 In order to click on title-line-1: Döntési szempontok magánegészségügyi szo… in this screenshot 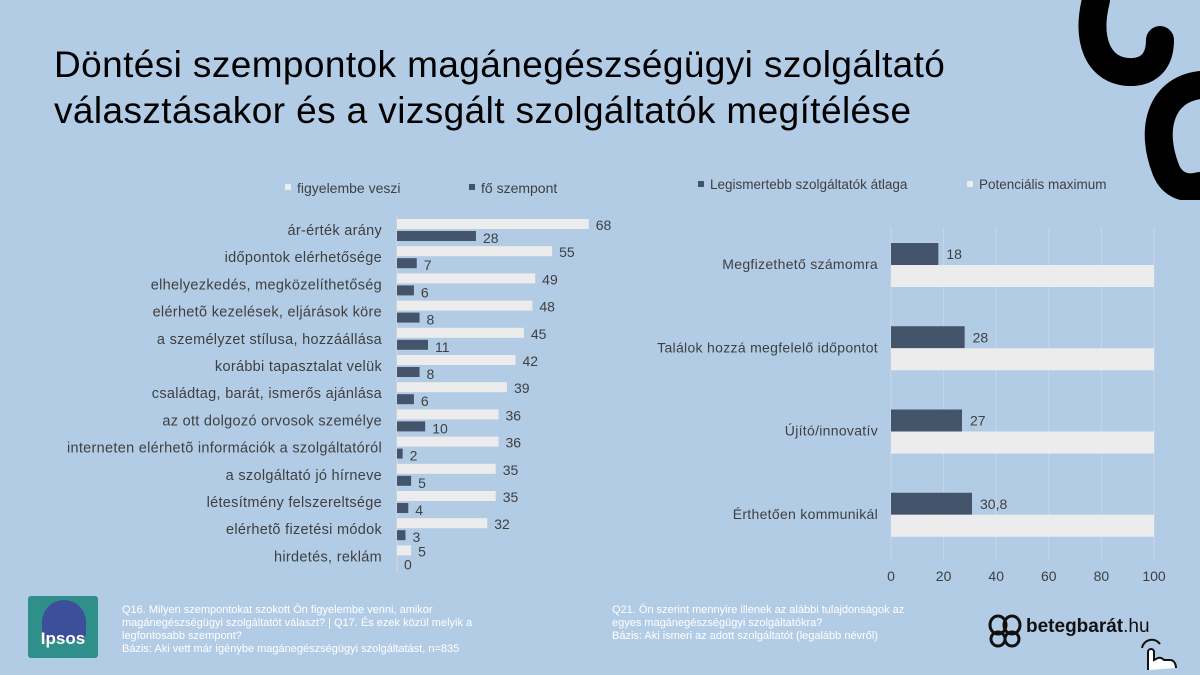, I will do `click(500, 64)`.